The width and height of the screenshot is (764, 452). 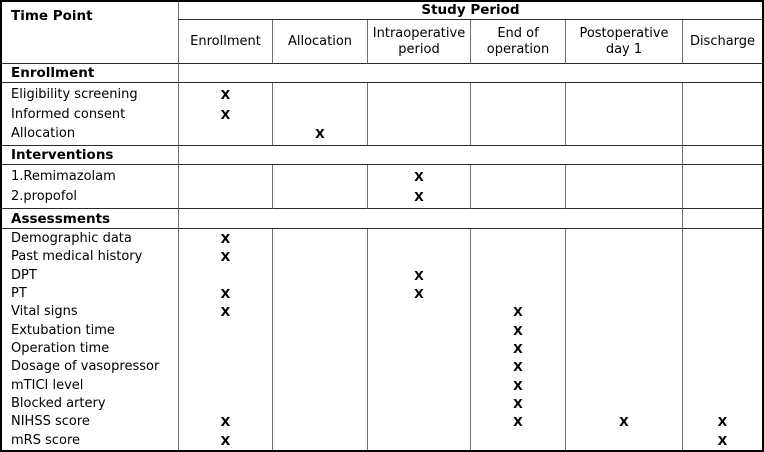 I want to click on row-label: Blocked artery, so click(x=58, y=404).